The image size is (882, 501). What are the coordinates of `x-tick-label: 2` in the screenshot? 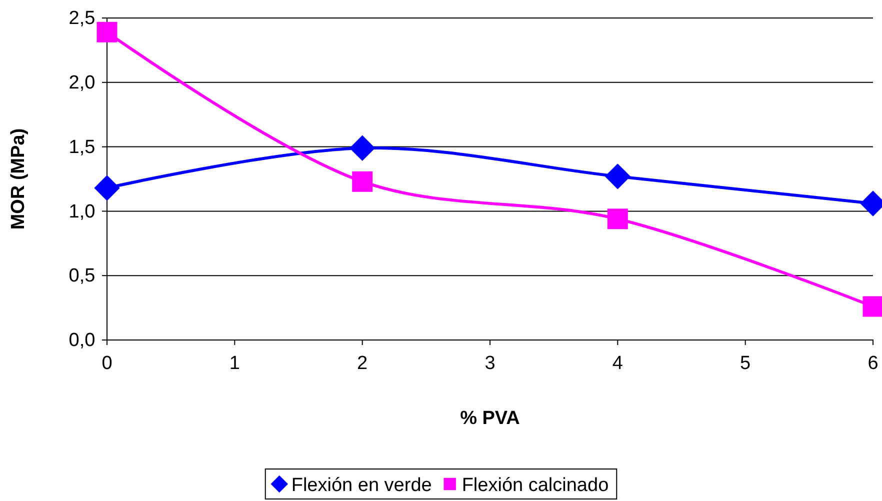 It's located at (362, 363).